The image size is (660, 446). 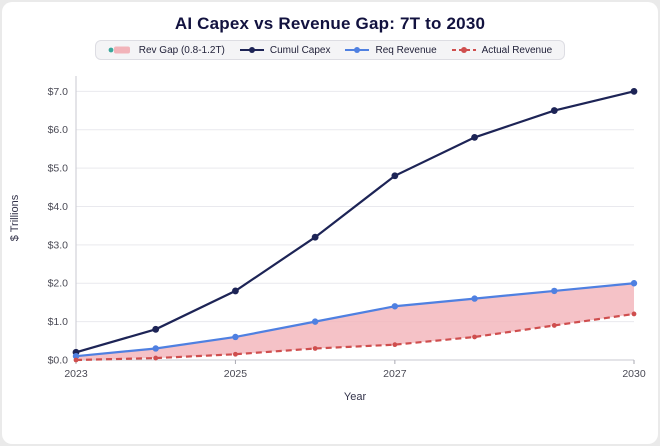 What do you see at coordinates (300, 50) in the screenshot?
I see `legend-label: Cumul Capex` at bounding box center [300, 50].